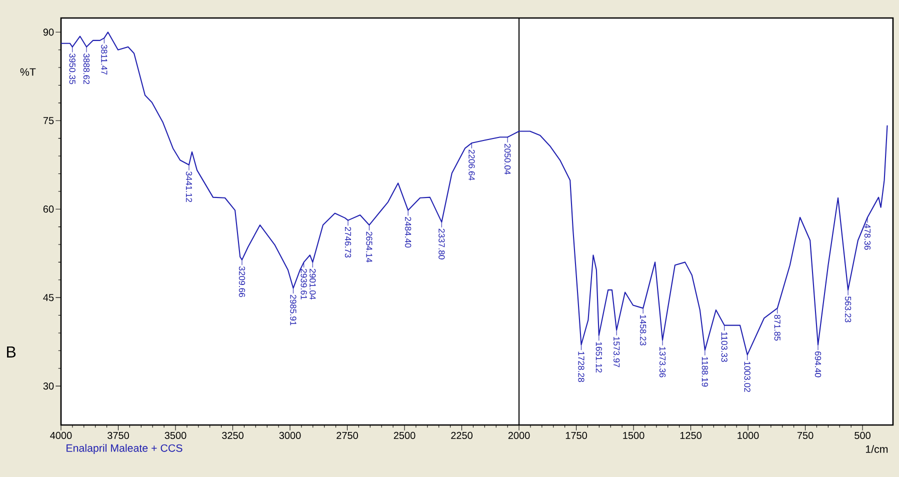  Describe the element at coordinates (599, 357) in the screenshot. I see `annotation: 1651.12` at that location.